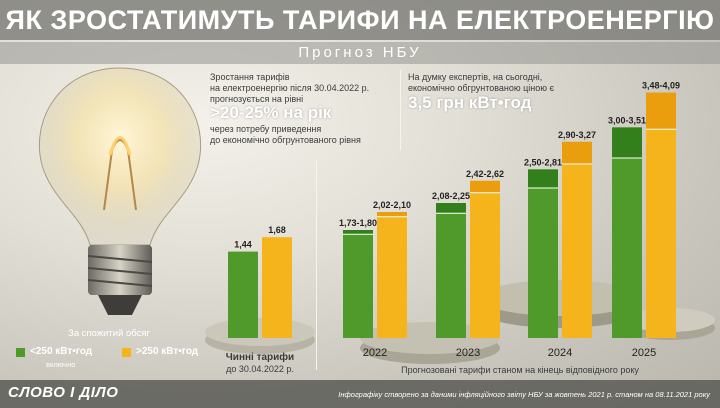 This screenshot has height=408, width=720. I want to click on chart-divider, so click(316, 265).